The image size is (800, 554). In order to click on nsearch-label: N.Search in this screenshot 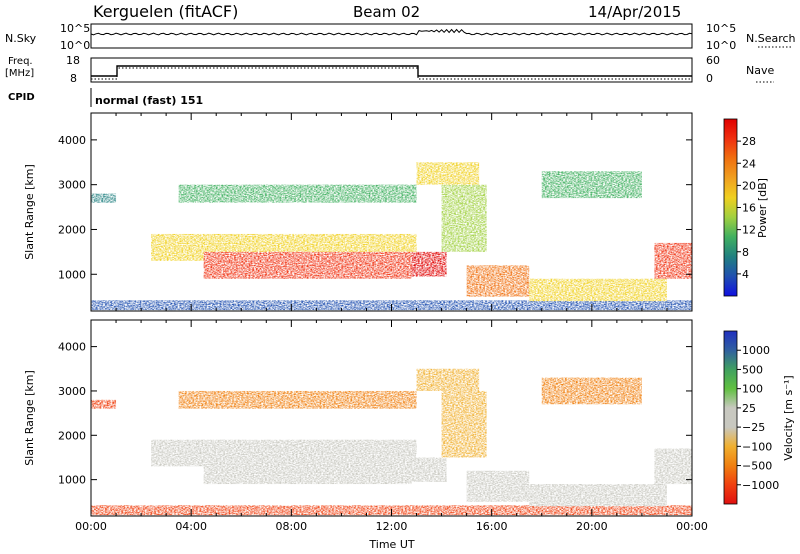, I will do `click(771, 38)`.